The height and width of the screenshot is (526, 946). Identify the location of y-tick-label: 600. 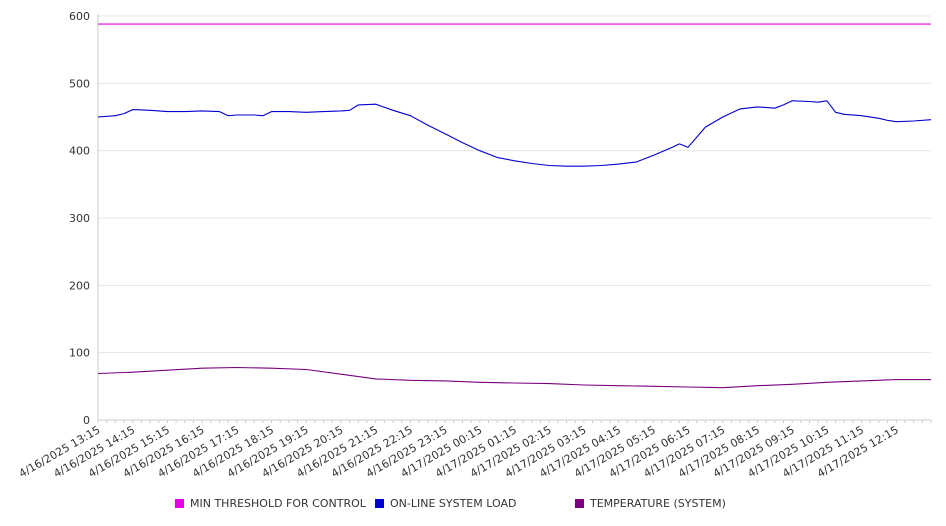
(79, 16).